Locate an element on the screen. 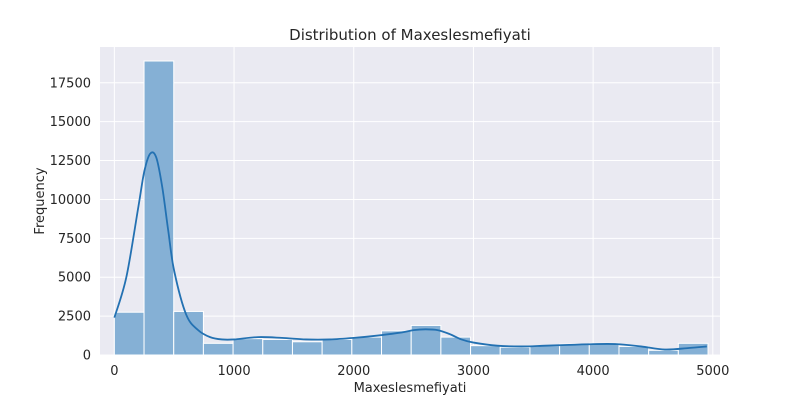  x-tick-label: 1000 is located at coordinates (234, 371).